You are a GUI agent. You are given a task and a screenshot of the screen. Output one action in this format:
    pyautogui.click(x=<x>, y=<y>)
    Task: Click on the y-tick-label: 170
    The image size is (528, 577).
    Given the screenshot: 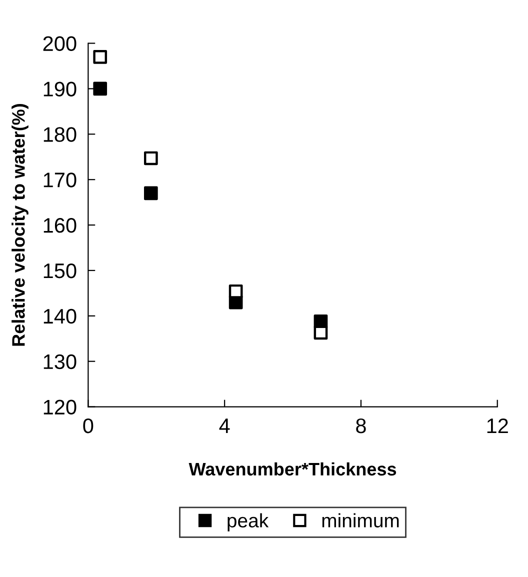 What is the action you would take?
    pyautogui.click(x=60, y=180)
    